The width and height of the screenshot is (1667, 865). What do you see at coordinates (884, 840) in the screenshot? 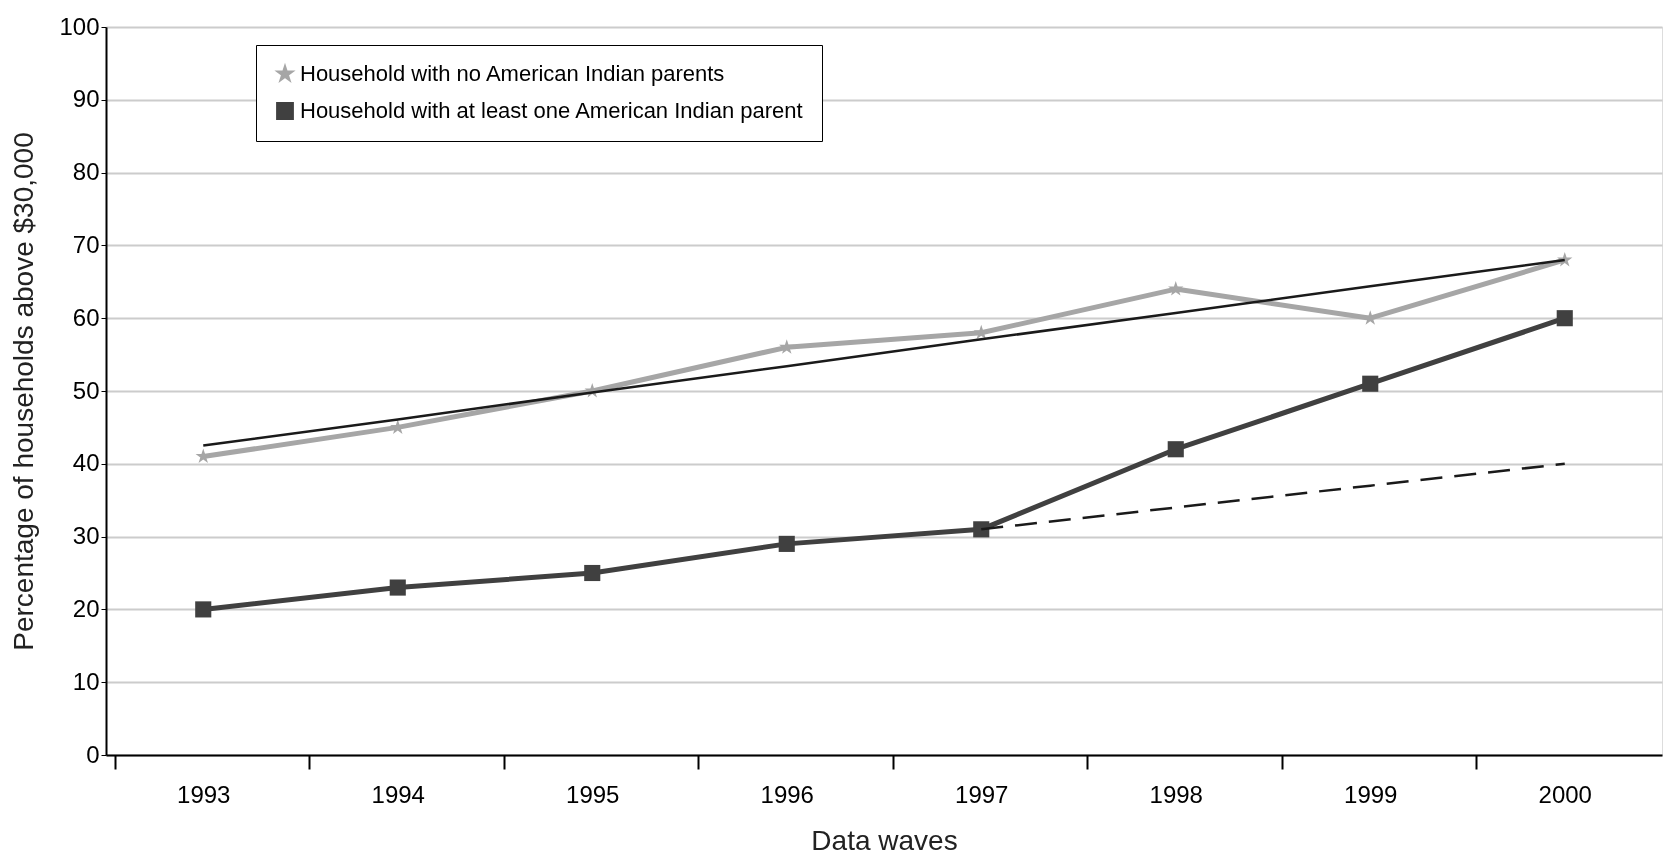
I see `x-axis-title: Data waves` at bounding box center [884, 840].